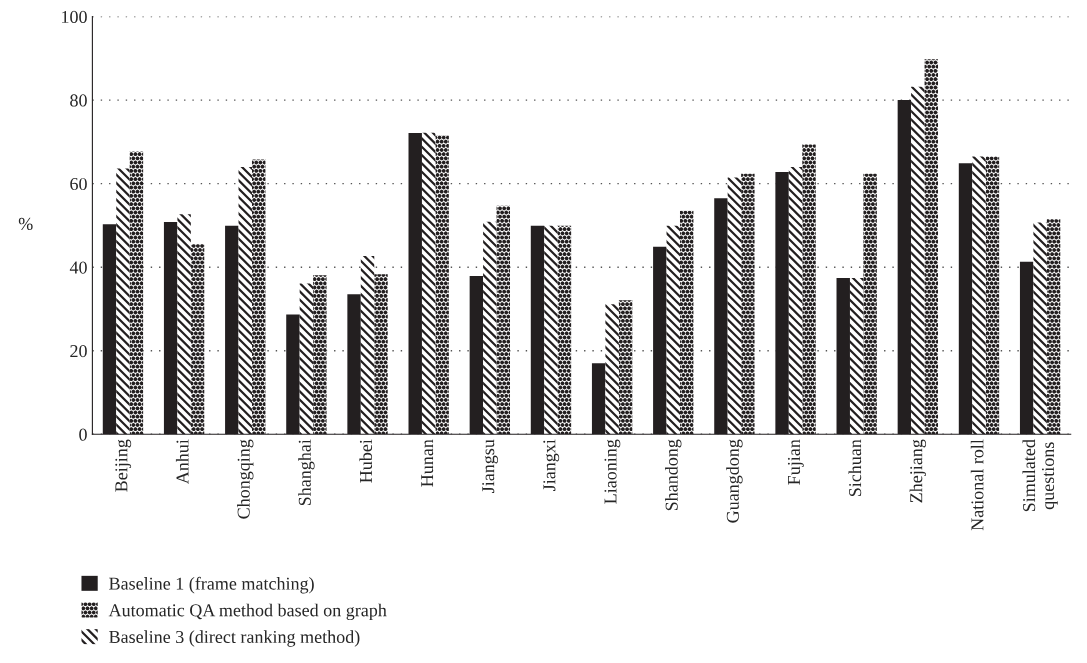 The height and width of the screenshot is (663, 1087). I want to click on x-tick-label: Hubei, so click(366, 461).